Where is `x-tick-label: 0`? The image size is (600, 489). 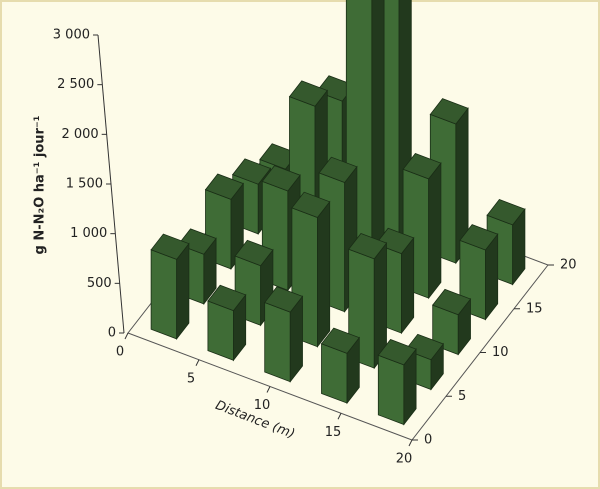
x-tick-label: 0 is located at coordinates (120, 352).